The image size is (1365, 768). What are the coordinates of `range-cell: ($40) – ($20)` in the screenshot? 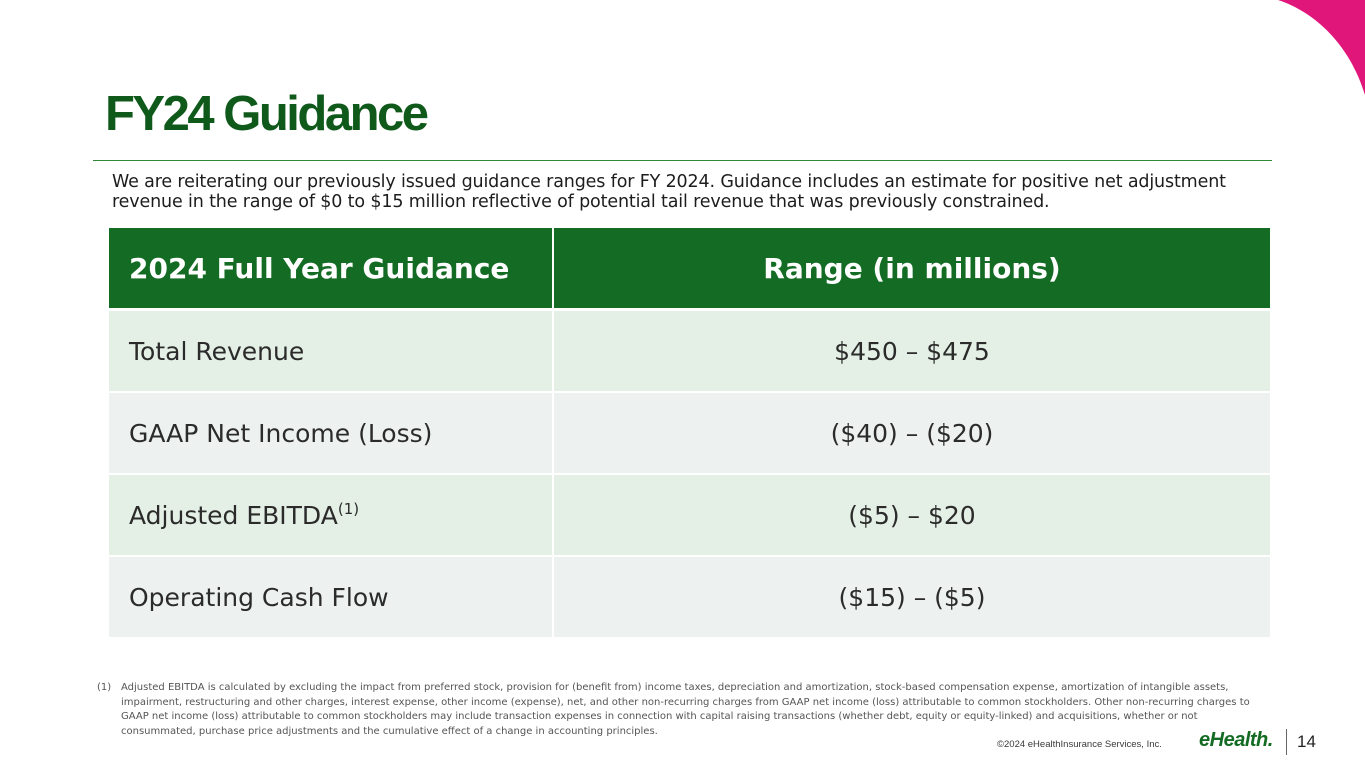 It's located at (911, 432).